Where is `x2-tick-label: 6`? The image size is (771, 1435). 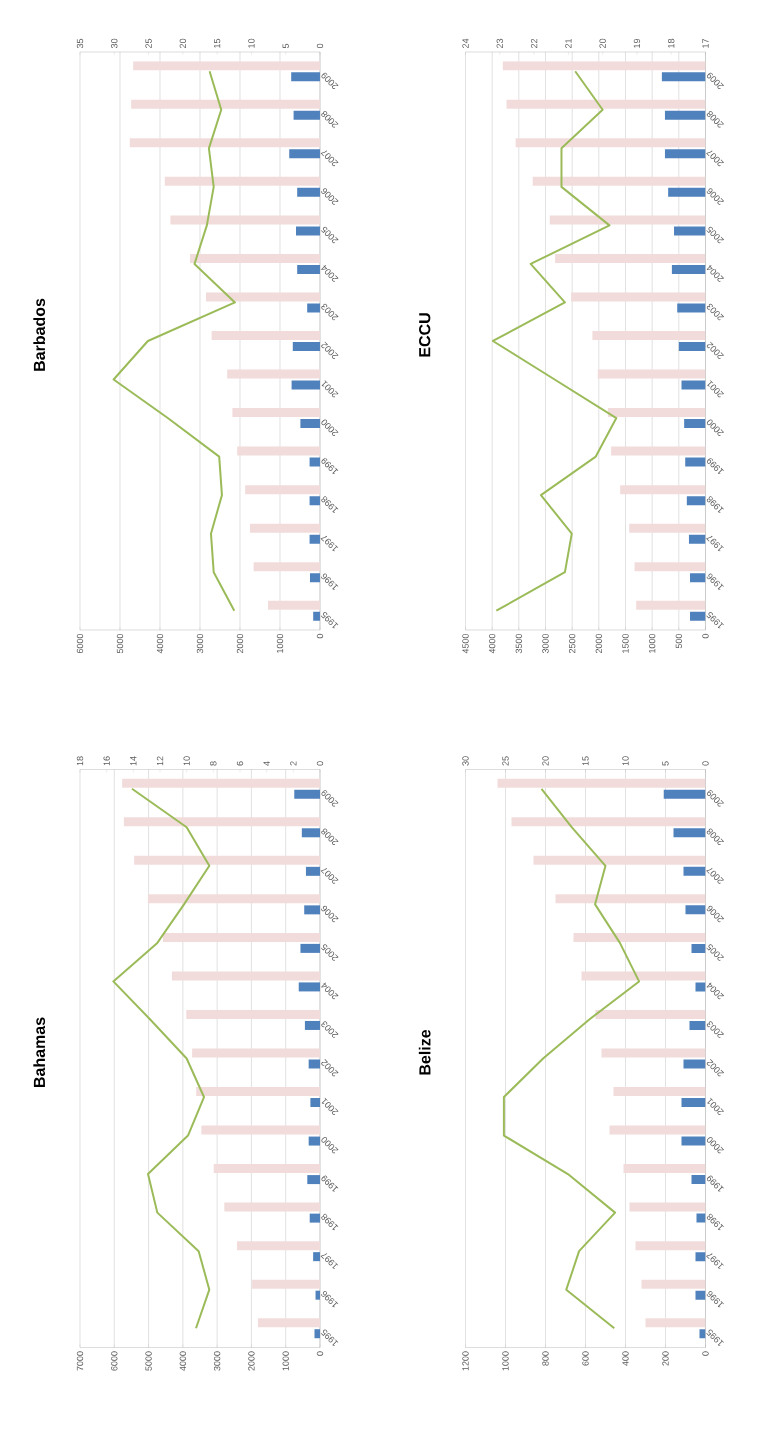 x2-tick-label: 6 is located at coordinates (240, 763).